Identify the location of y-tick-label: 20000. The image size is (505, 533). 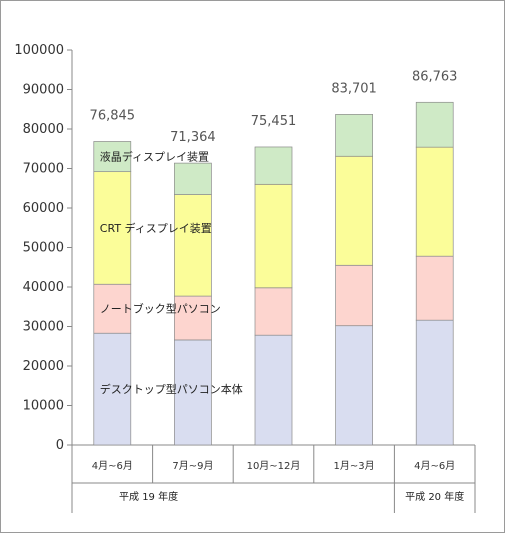
(43, 366).